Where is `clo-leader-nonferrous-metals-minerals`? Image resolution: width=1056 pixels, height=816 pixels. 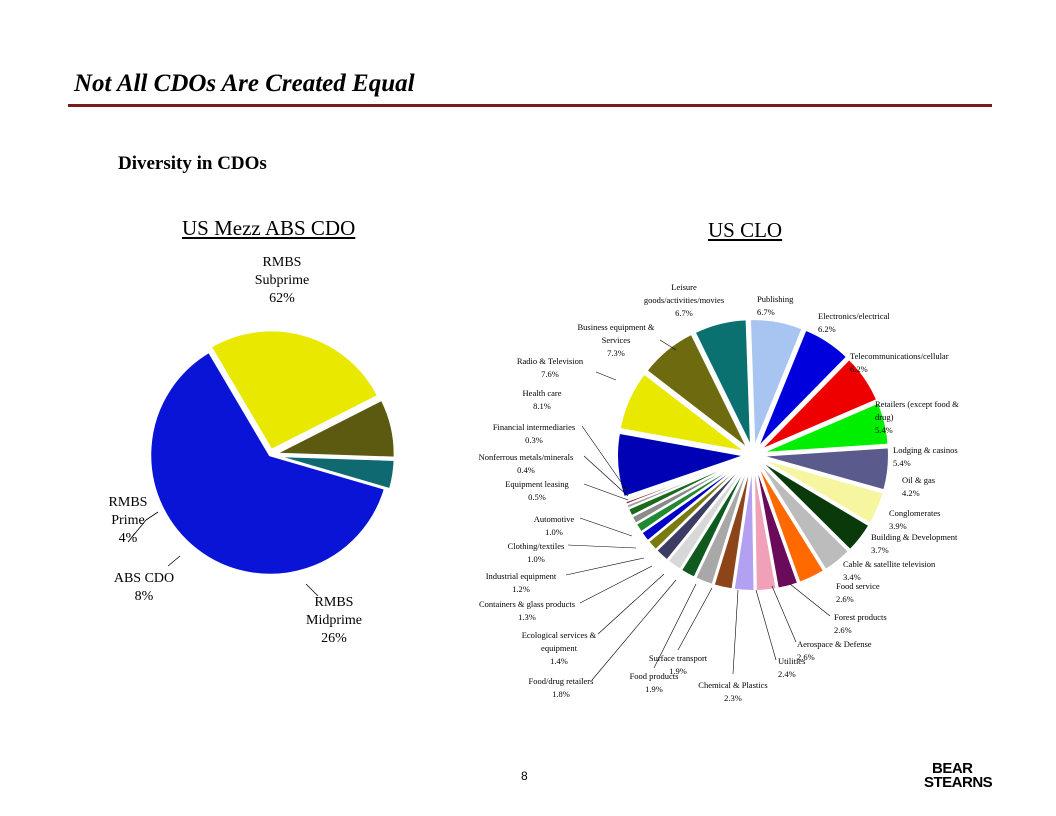 clo-leader-nonferrous-metals-minerals is located at coordinates (606, 476).